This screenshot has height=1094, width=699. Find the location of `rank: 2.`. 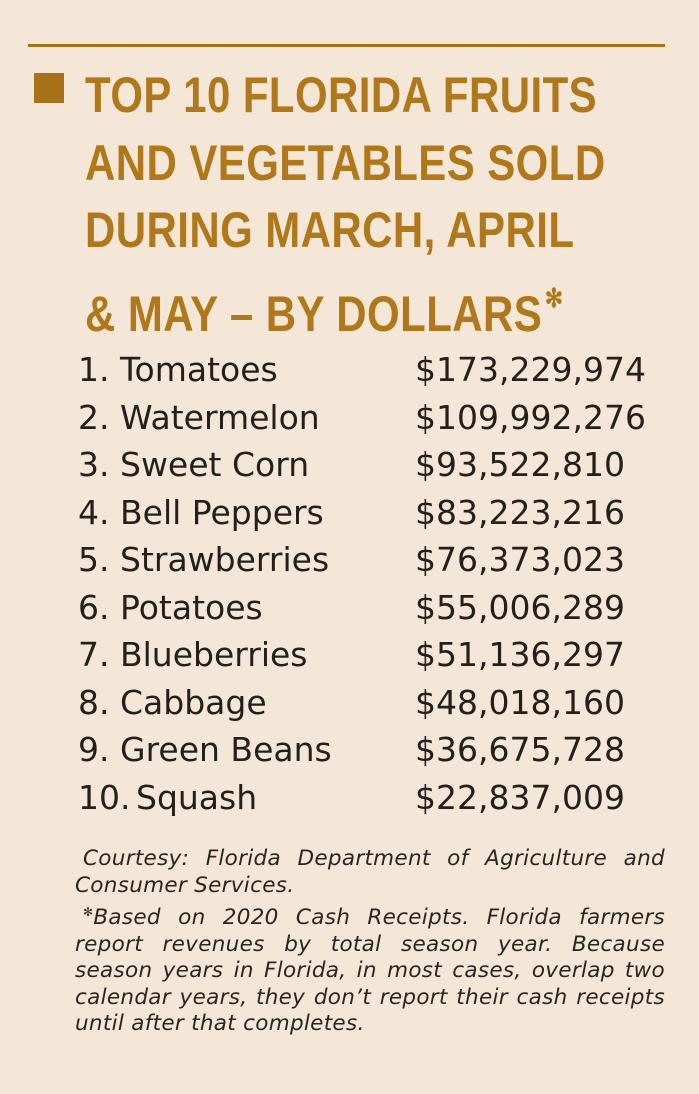

rank: 2. is located at coordinates (94, 417).